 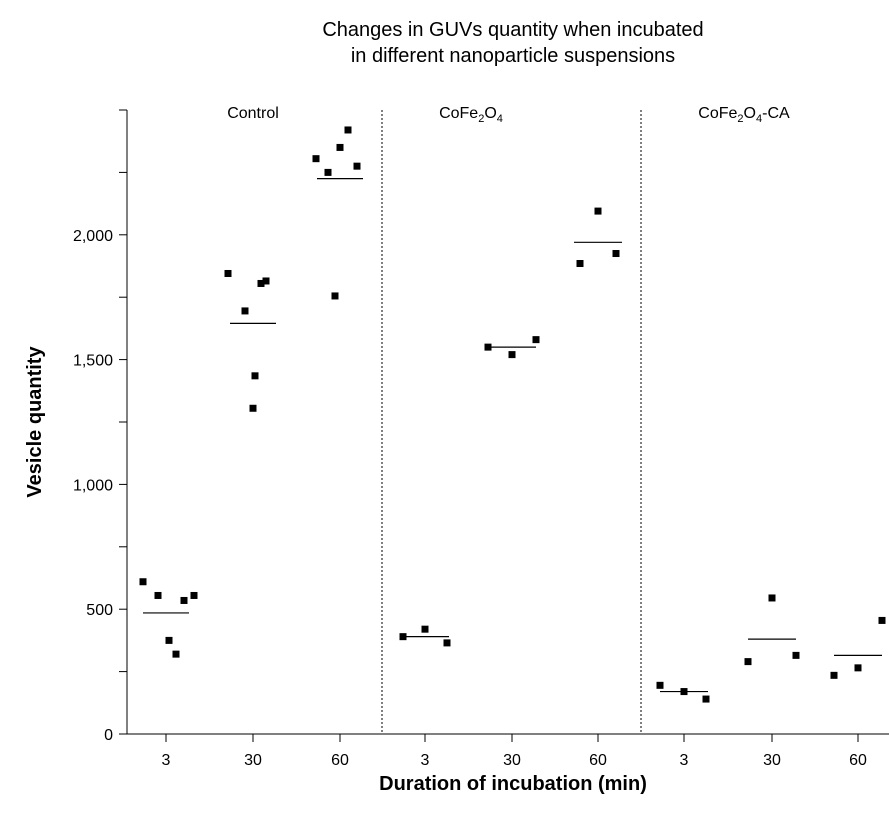 What do you see at coordinates (471, 115) in the screenshot?
I see `group-label: CoFe2O4` at bounding box center [471, 115].